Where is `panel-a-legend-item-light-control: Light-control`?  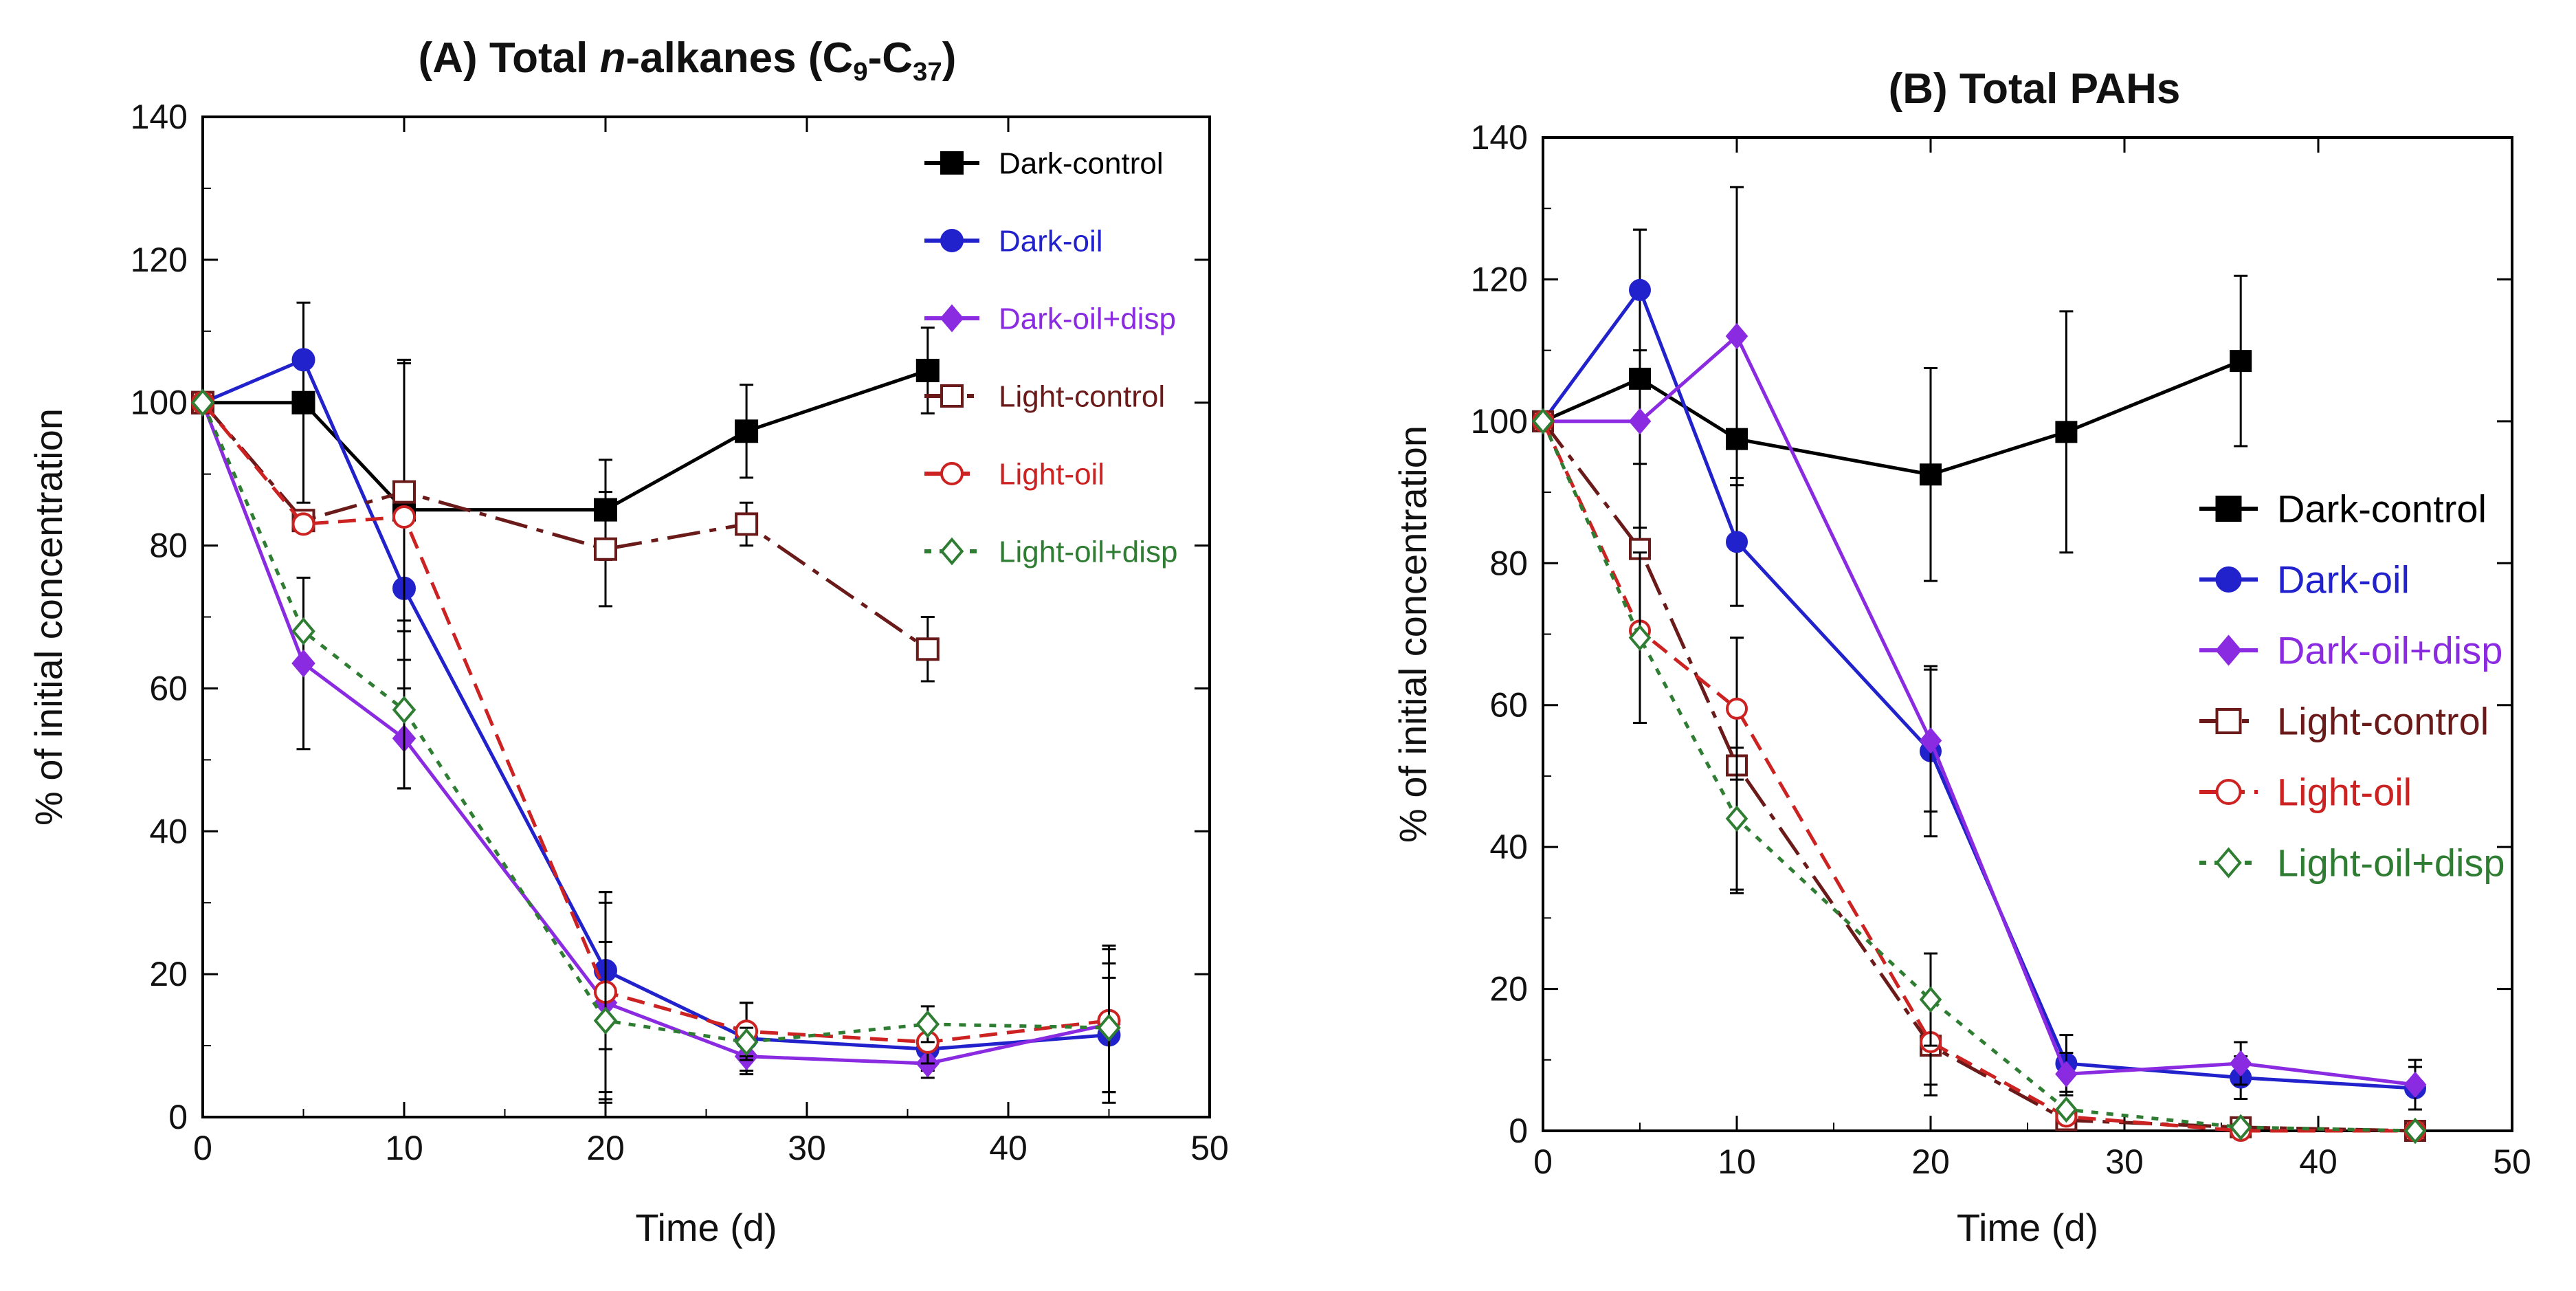 panel-a-legend-item-light-control: Light-control is located at coordinates (1044, 396).